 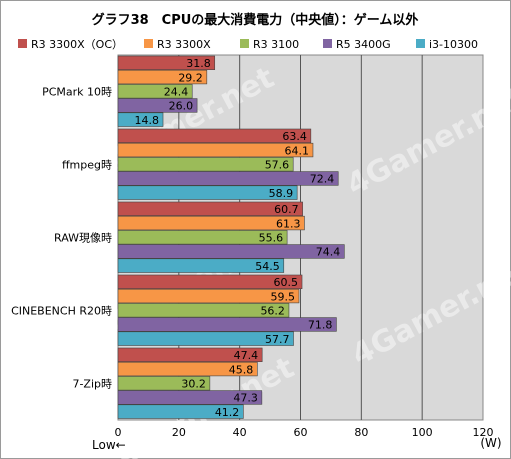 What do you see at coordinates (453, 44) in the screenshot?
I see `legend-label: i3-10300` at bounding box center [453, 44].